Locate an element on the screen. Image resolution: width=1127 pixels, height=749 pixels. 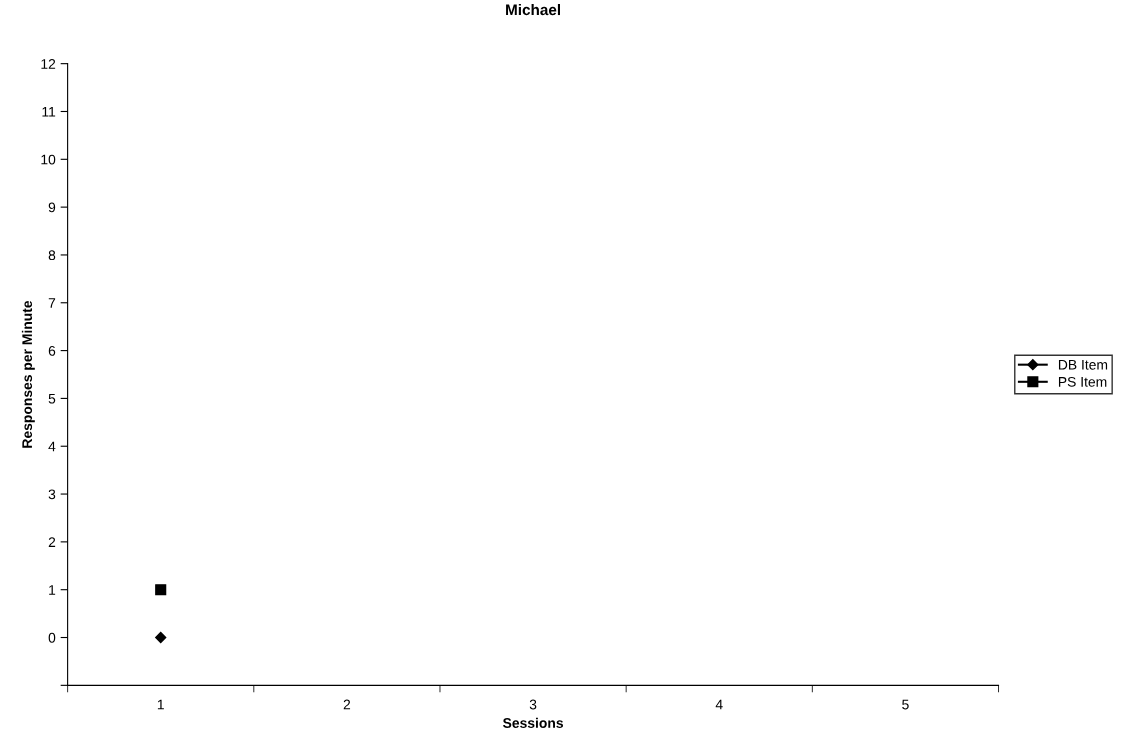
x-tick-label: 1 is located at coordinates (160, 704).